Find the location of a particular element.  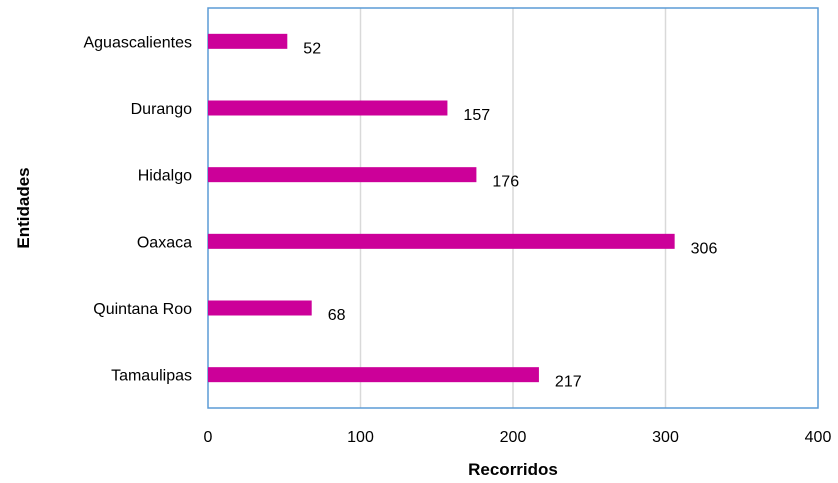

x-tick-label: 400 is located at coordinates (818, 437).